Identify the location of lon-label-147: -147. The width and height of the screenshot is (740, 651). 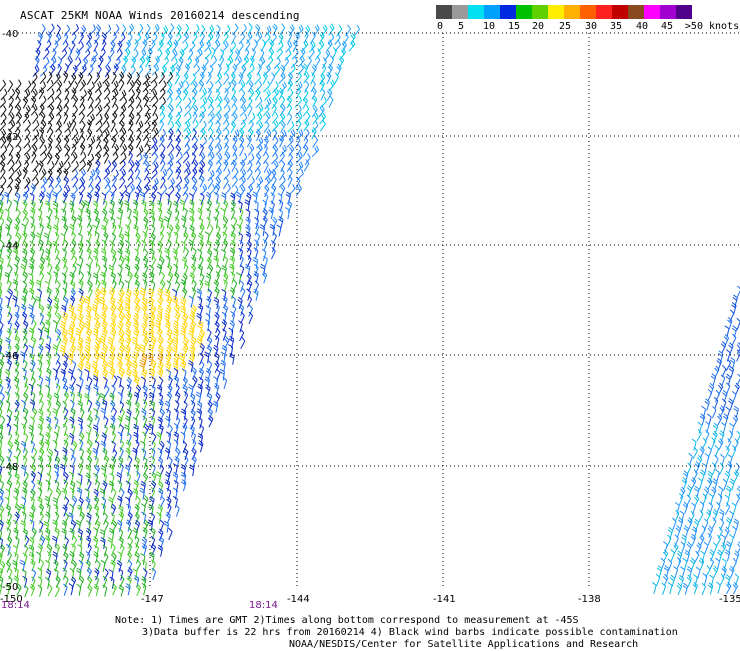
(152, 599).